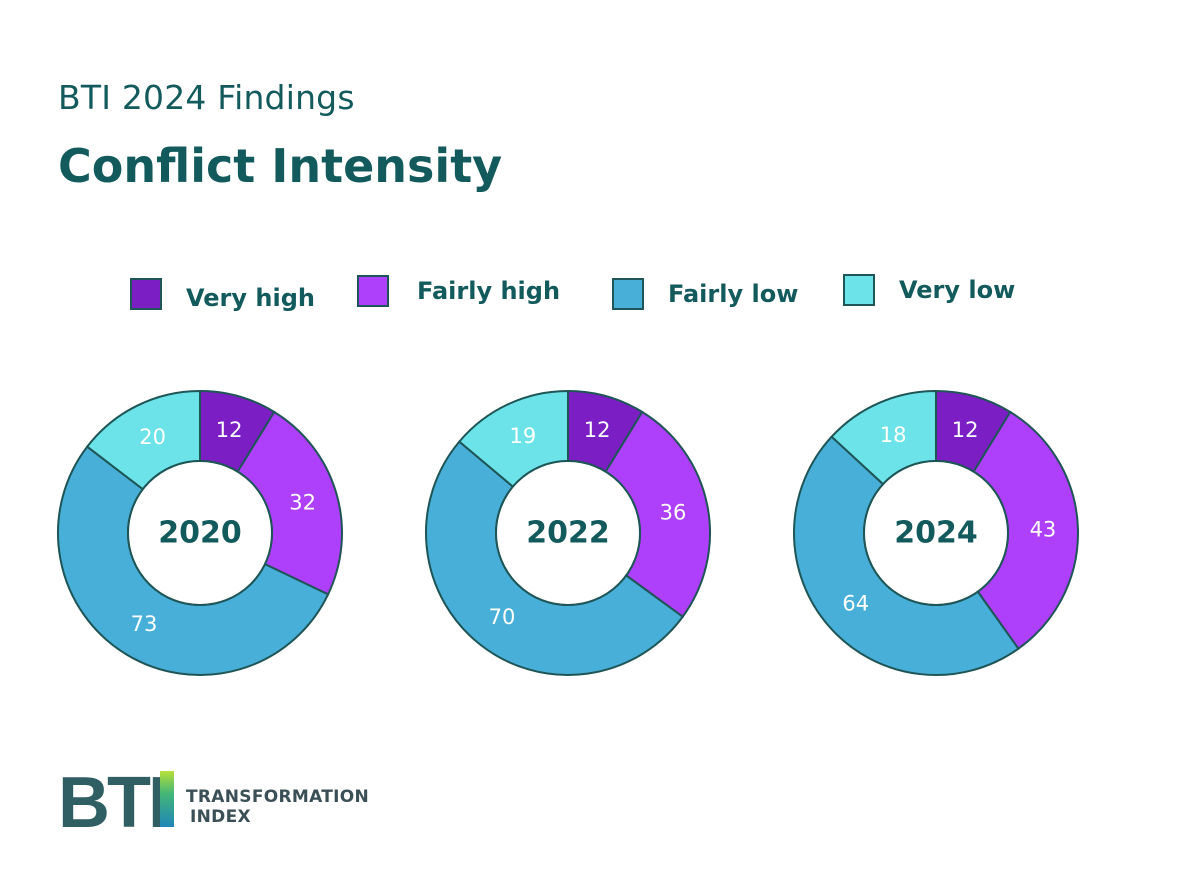 This screenshot has height=876, width=1200. What do you see at coordinates (522, 436) in the screenshot?
I see `data-label-2022-very-low: 19` at bounding box center [522, 436].